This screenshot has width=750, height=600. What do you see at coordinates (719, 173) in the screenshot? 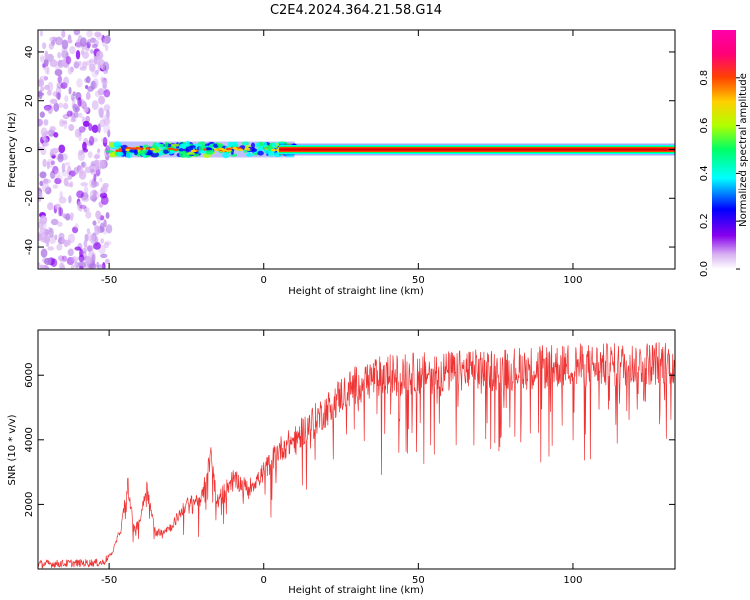
I see `colorbar-ticks: 0.0 0.2 0.4 0.6 0.8` at bounding box center [719, 173].